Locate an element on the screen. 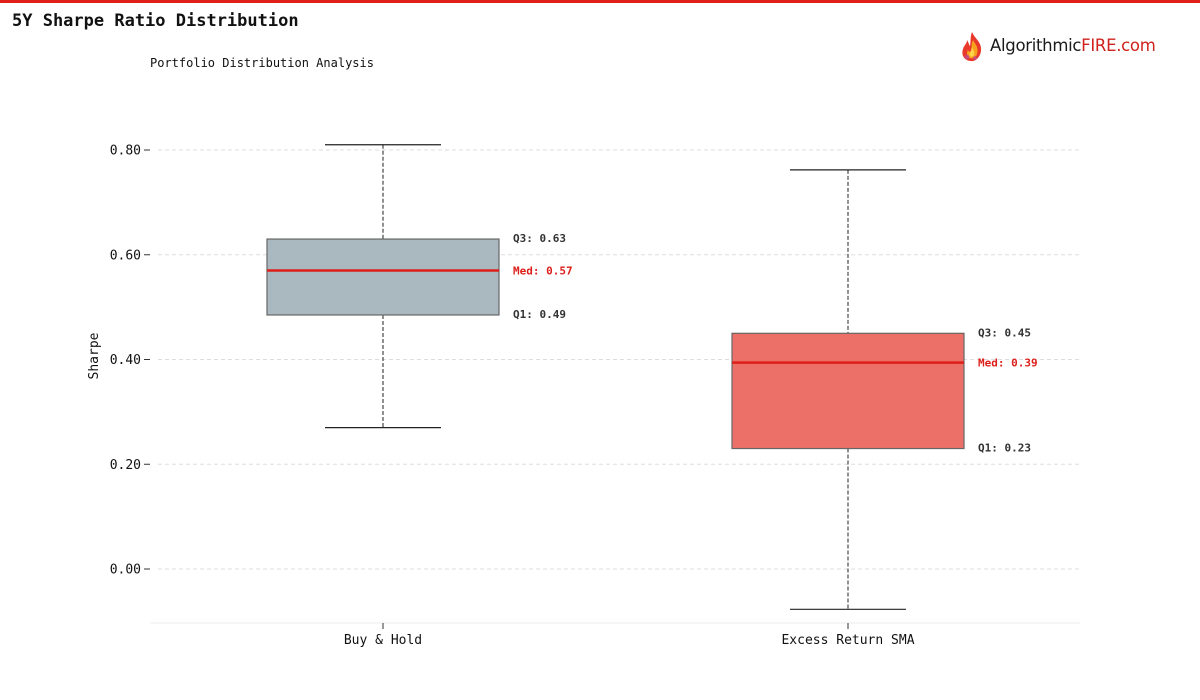 Image resolution: width=1200 pixels, height=700 pixels. y-tick-label: 0.00 is located at coordinates (125, 570).